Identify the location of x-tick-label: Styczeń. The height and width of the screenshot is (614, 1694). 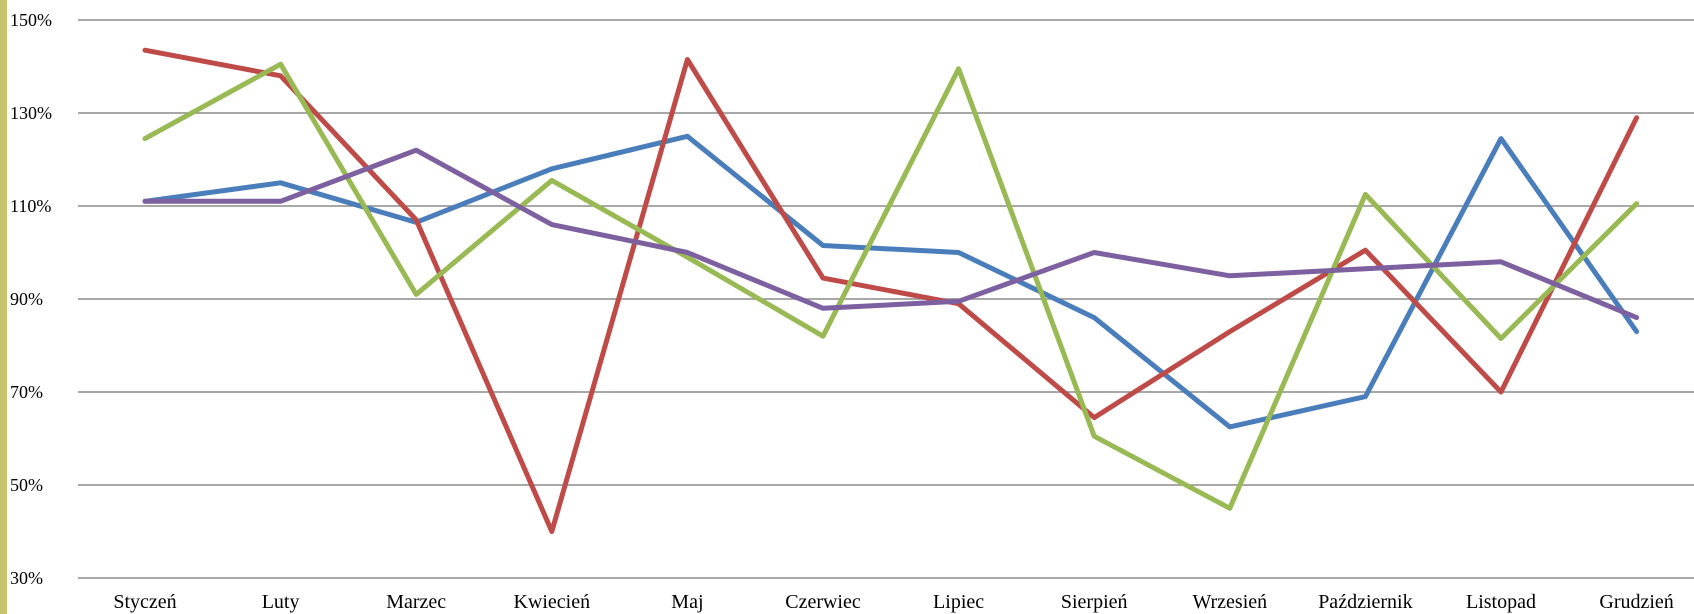
(144, 602).